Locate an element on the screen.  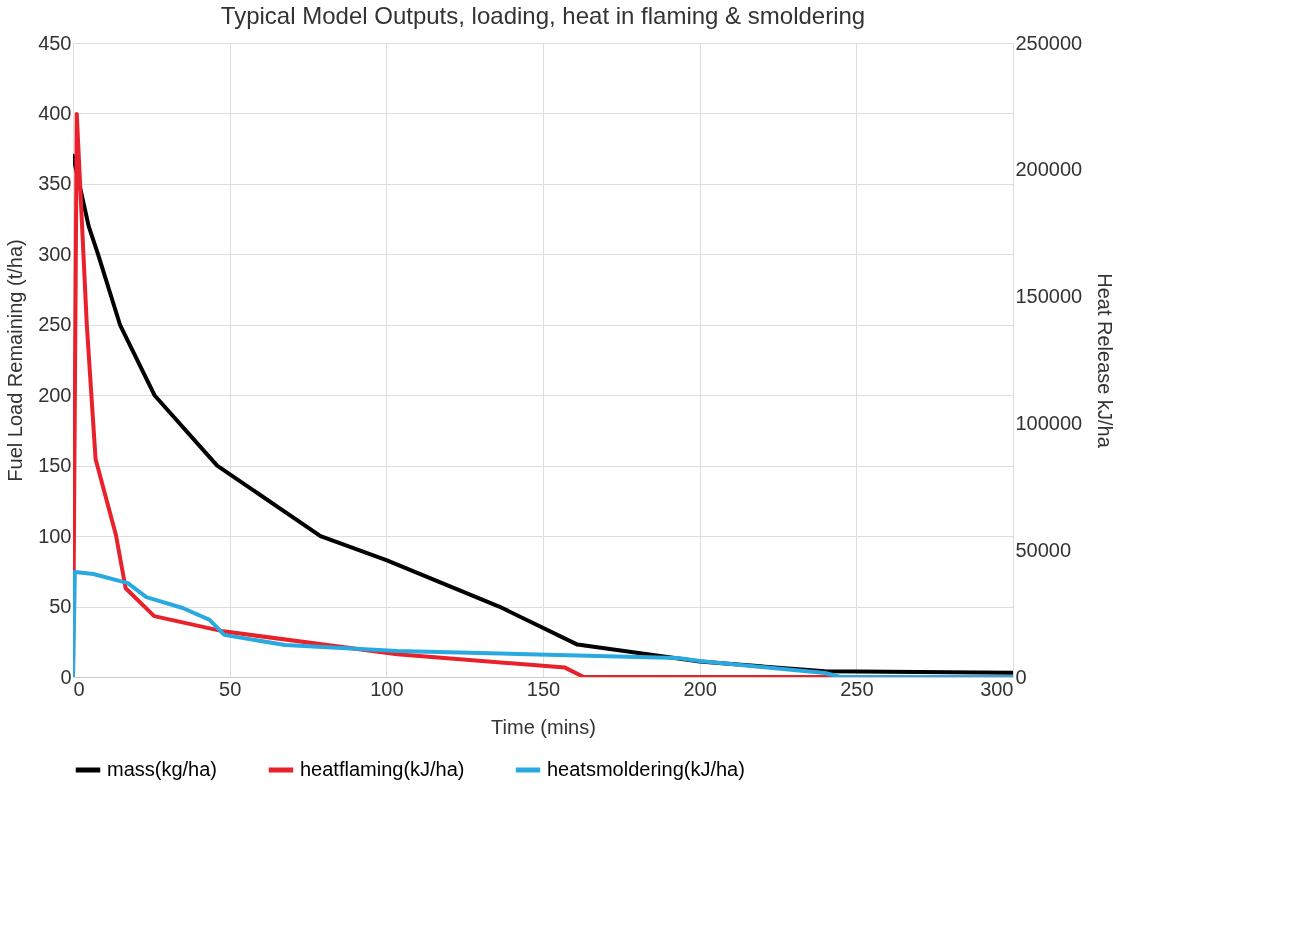
legend-label: mass(kg/ha) is located at coordinates (162, 769).